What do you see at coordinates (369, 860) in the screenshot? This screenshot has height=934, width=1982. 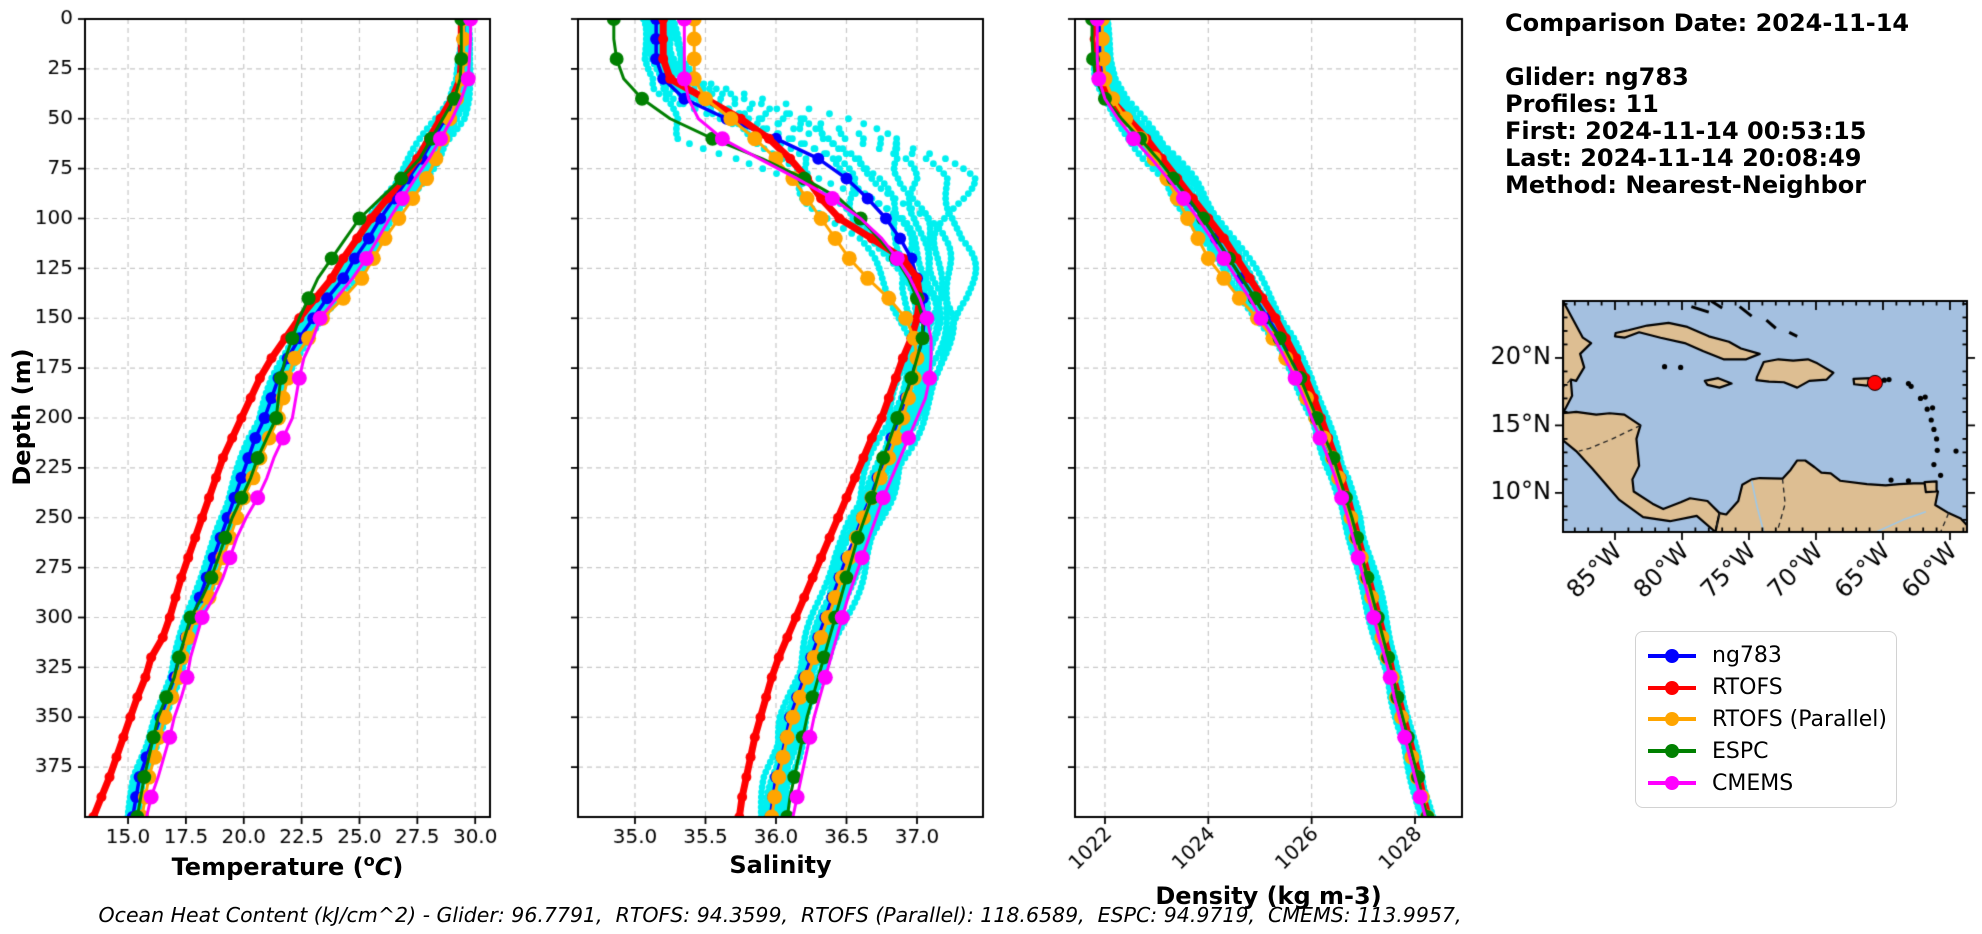 I see `temperature-degree-sup: o` at bounding box center [369, 860].